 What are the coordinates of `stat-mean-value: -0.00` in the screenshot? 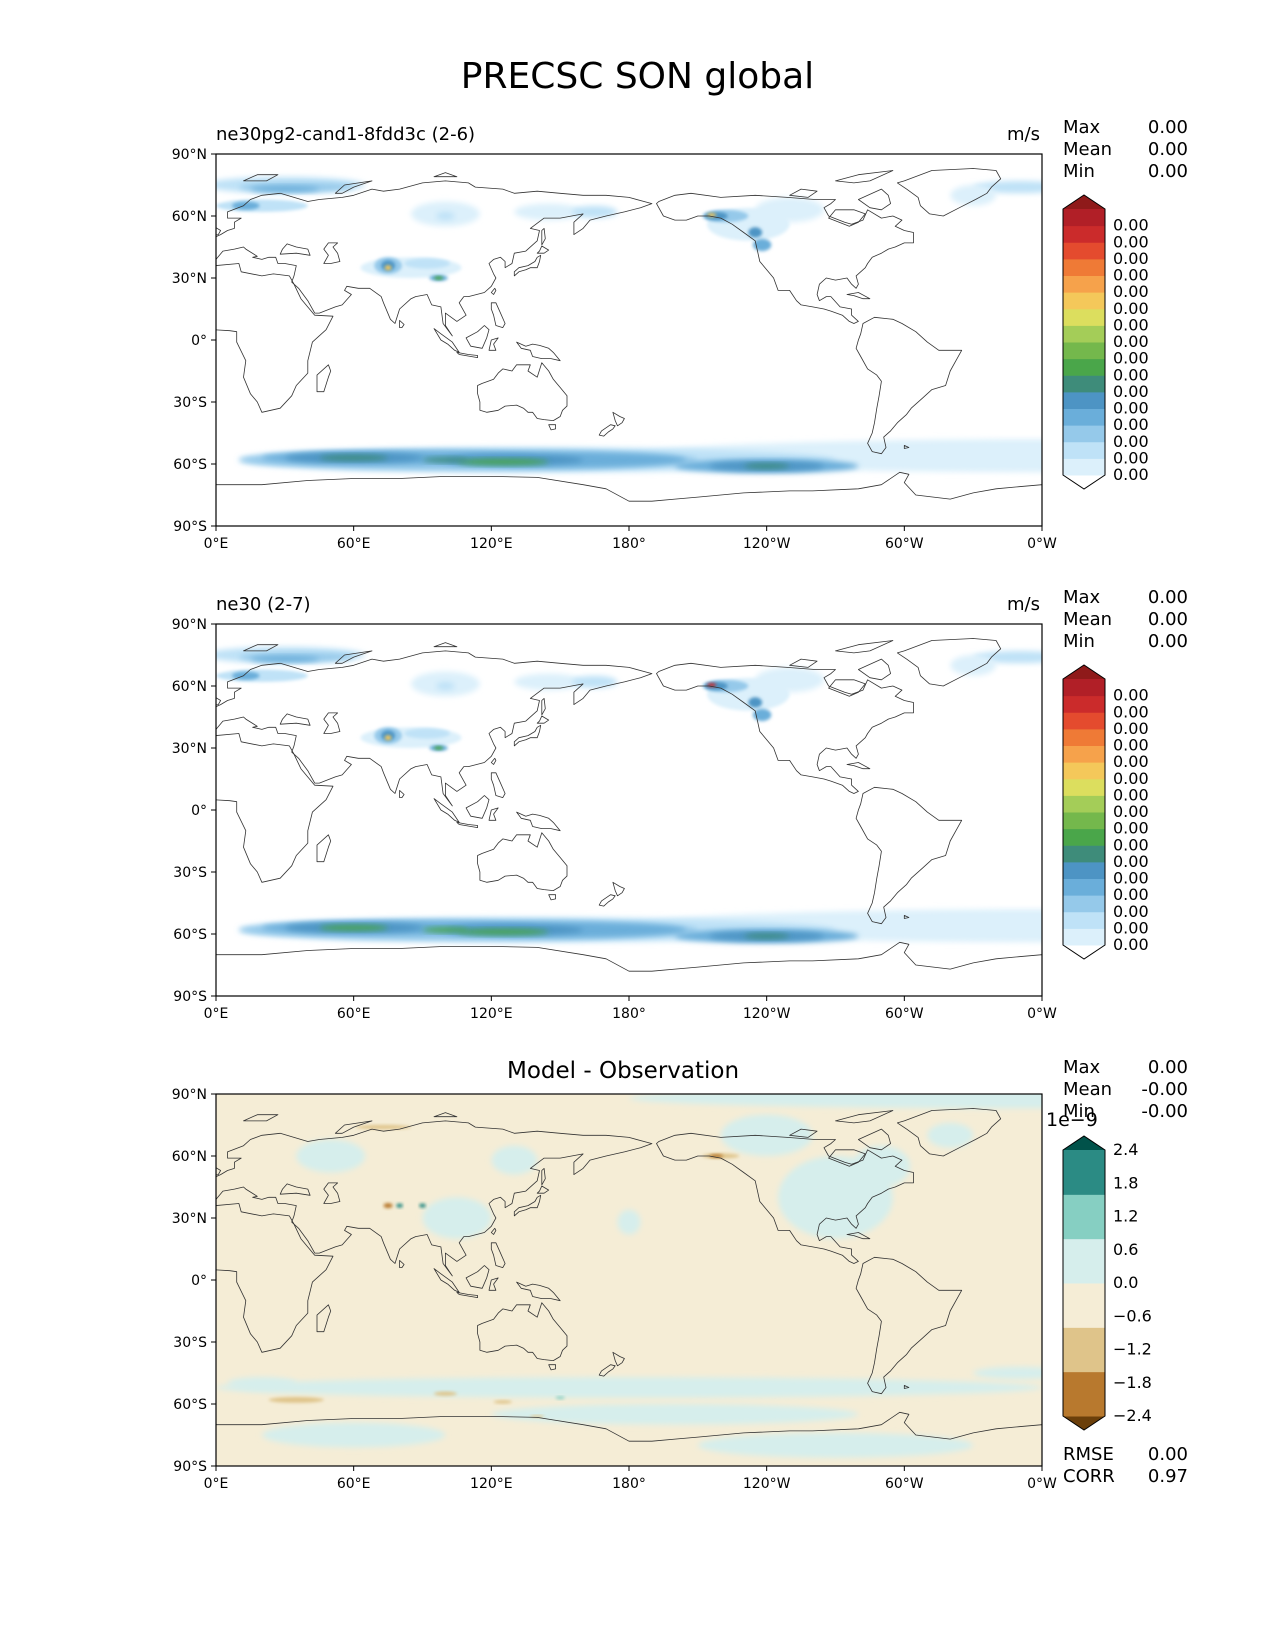 It's located at (1164, 1089).